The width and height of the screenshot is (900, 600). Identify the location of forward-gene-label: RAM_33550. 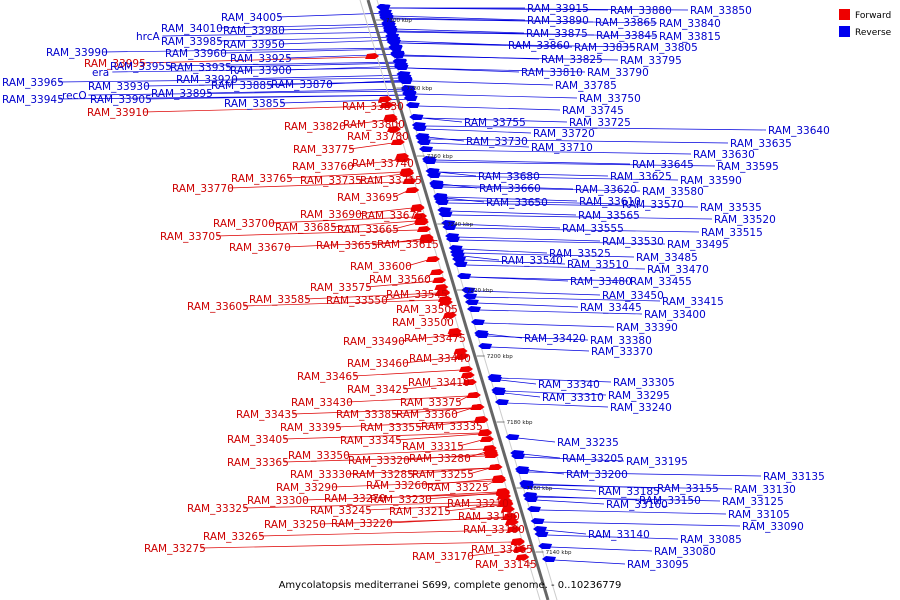
(357, 301).